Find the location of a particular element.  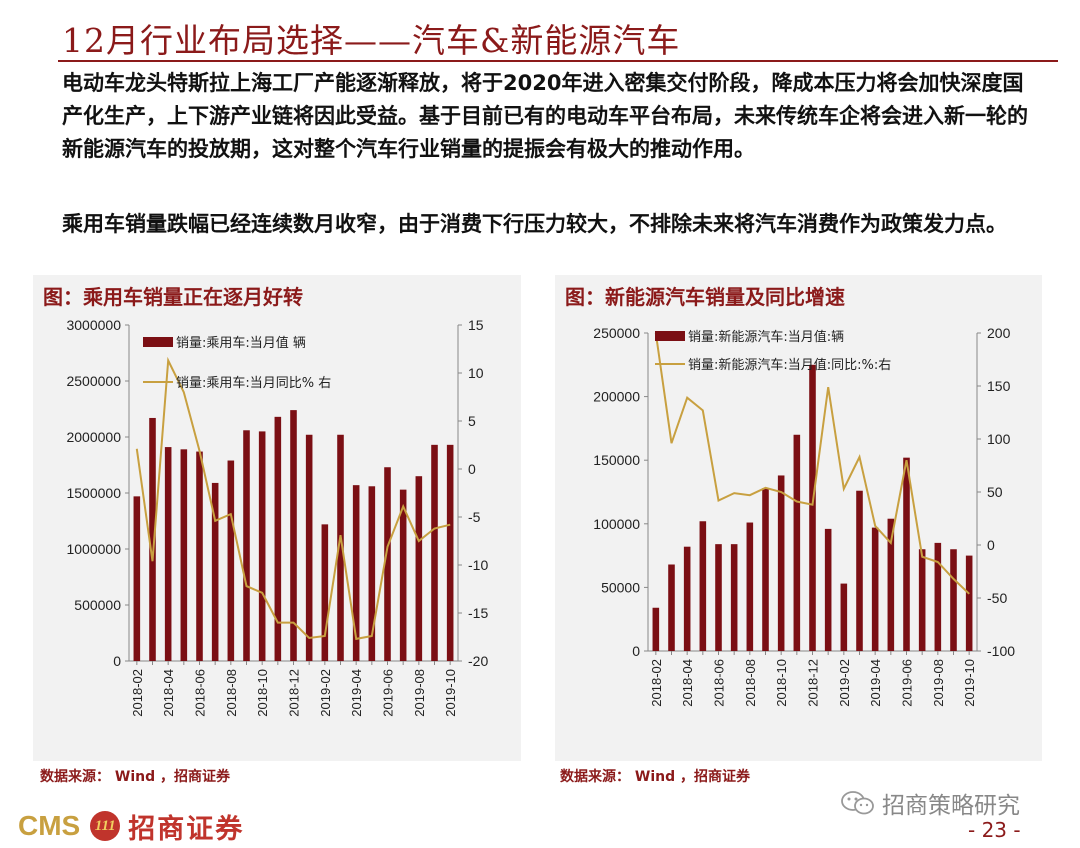

y2-tick-label: 50 is located at coordinates (995, 492).